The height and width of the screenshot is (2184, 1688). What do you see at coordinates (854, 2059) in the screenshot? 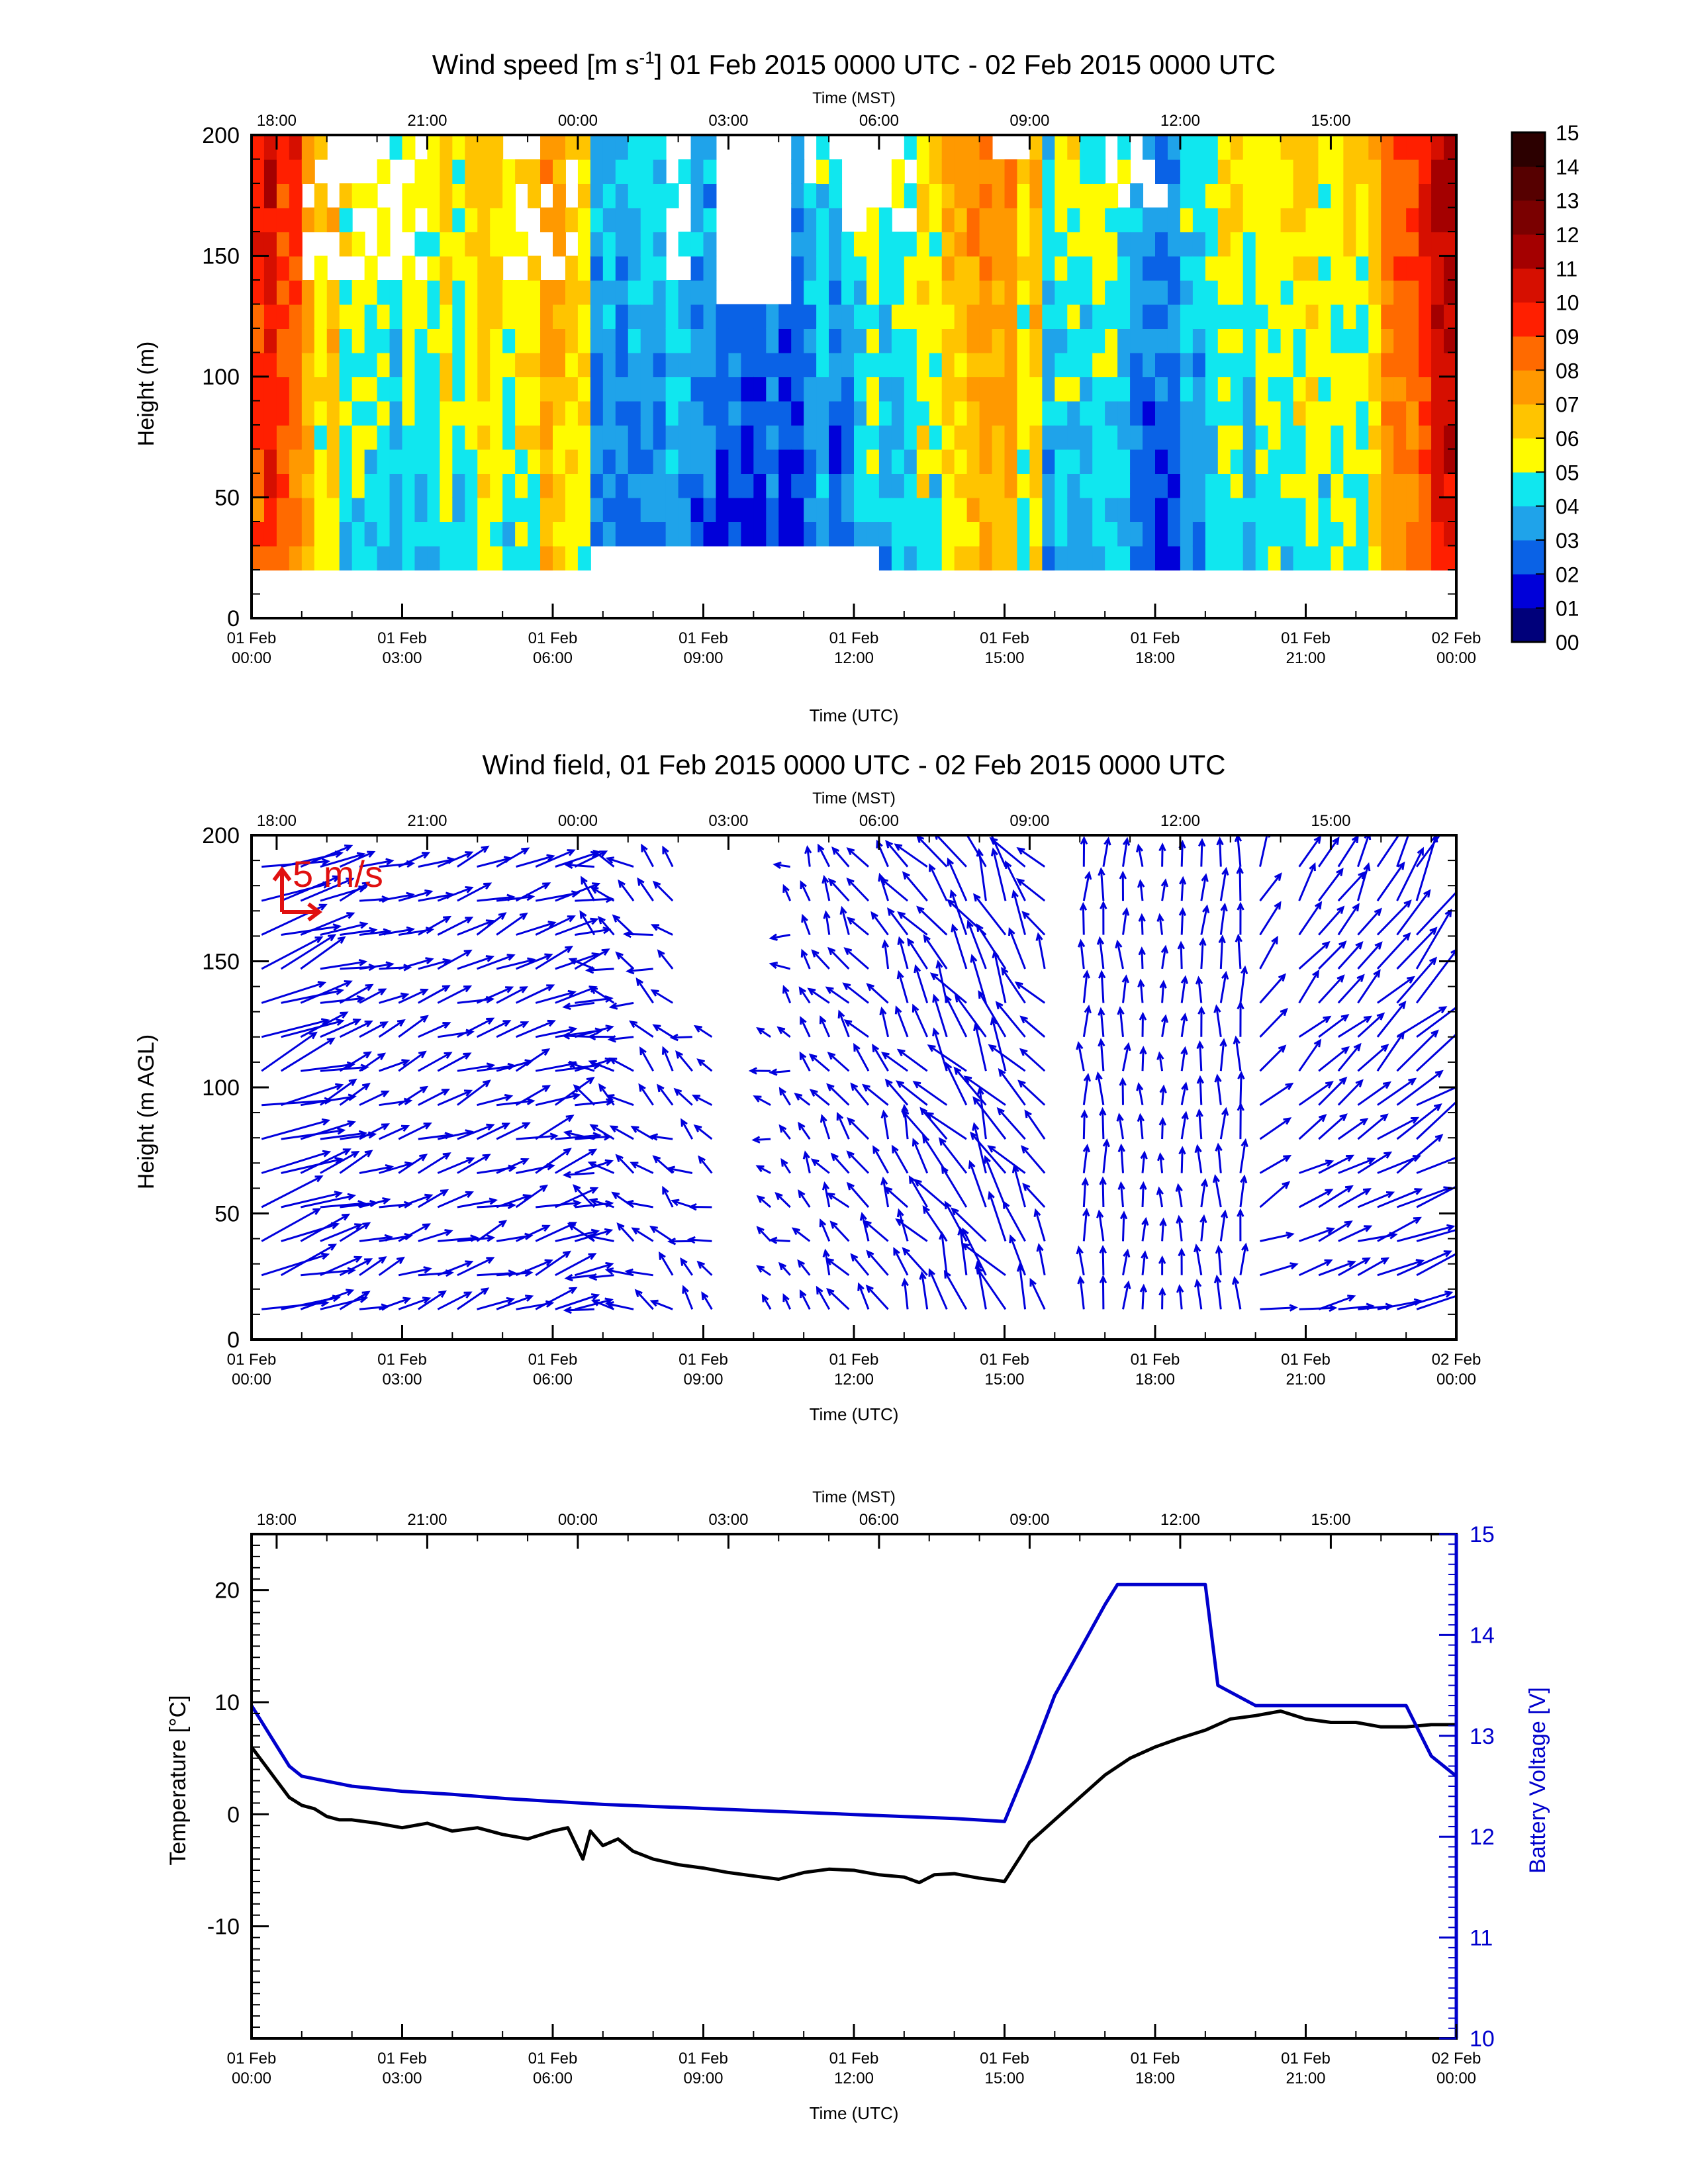
I see `temp-bottom-tick-date: 01 Feb` at bounding box center [854, 2059].